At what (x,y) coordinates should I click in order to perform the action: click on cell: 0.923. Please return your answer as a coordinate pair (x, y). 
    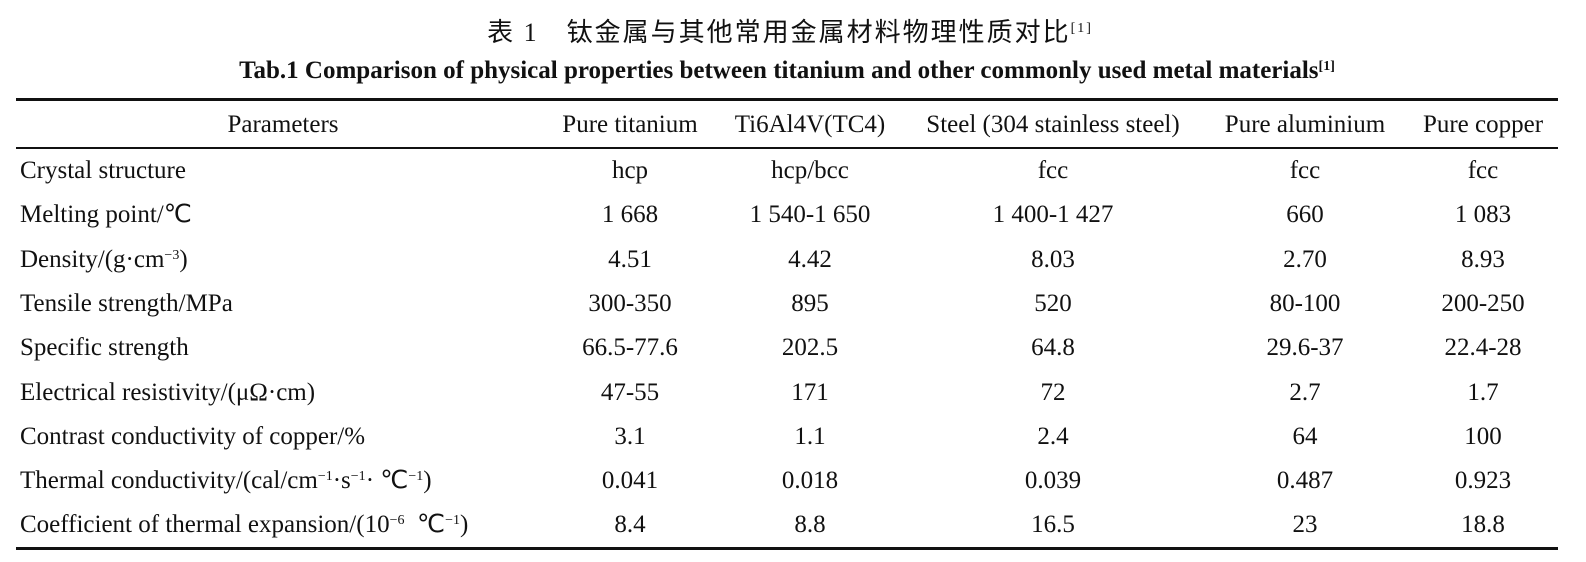
    Looking at the image, I should click on (1483, 481).